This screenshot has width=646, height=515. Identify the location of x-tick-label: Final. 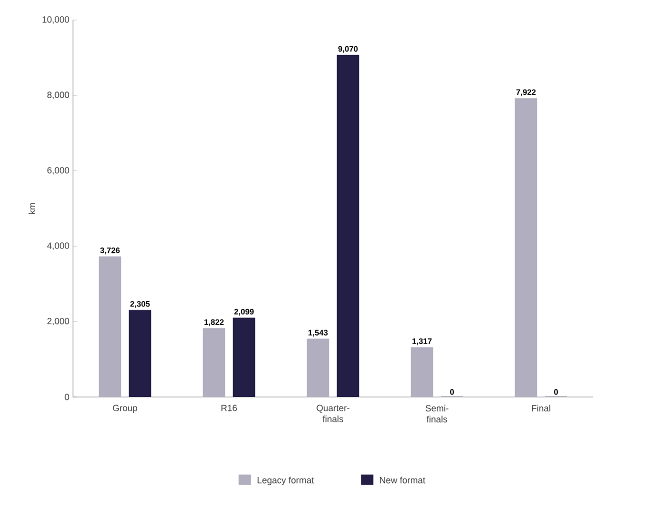
(541, 408).